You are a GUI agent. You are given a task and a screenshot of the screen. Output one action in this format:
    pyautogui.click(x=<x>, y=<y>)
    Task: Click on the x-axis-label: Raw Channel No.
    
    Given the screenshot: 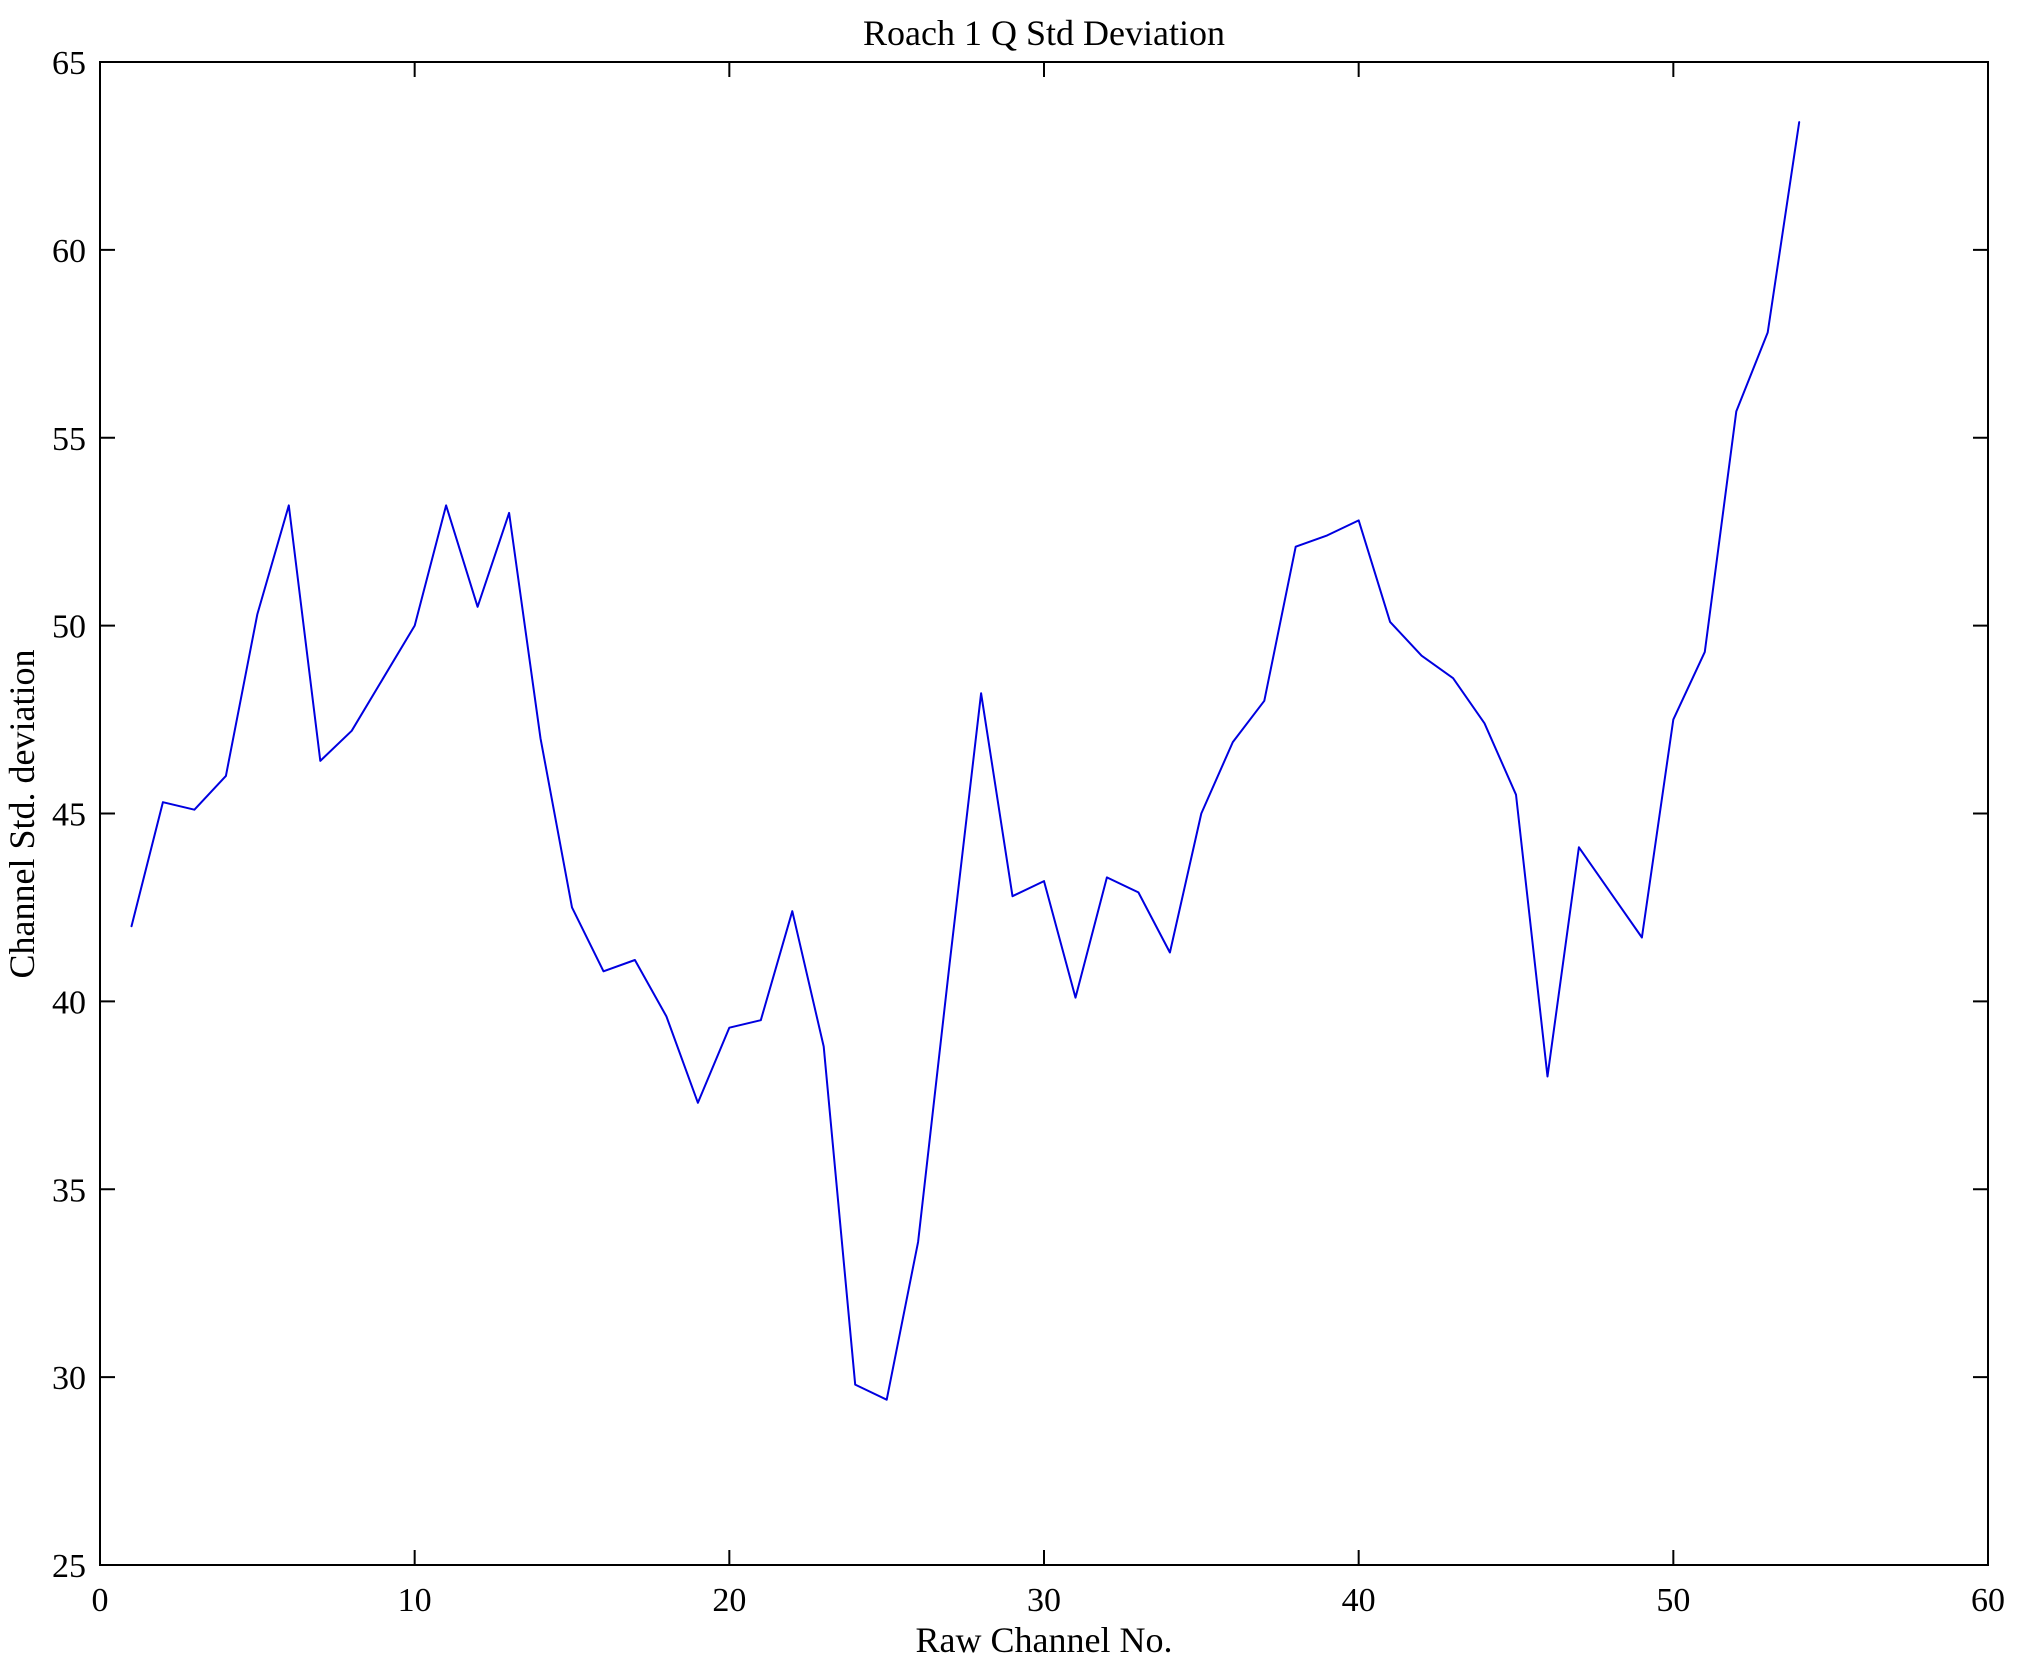 What is the action you would take?
    pyautogui.click(x=1044, y=1640)
    